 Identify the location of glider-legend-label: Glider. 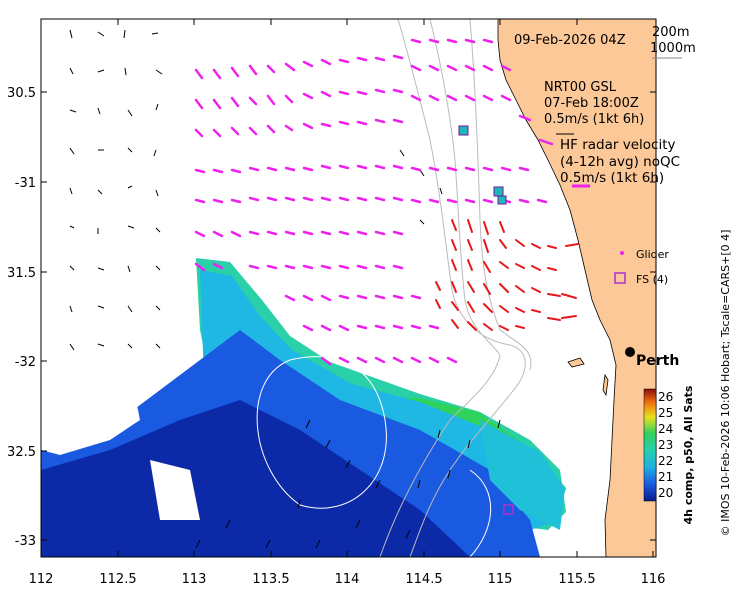
(652, 254).